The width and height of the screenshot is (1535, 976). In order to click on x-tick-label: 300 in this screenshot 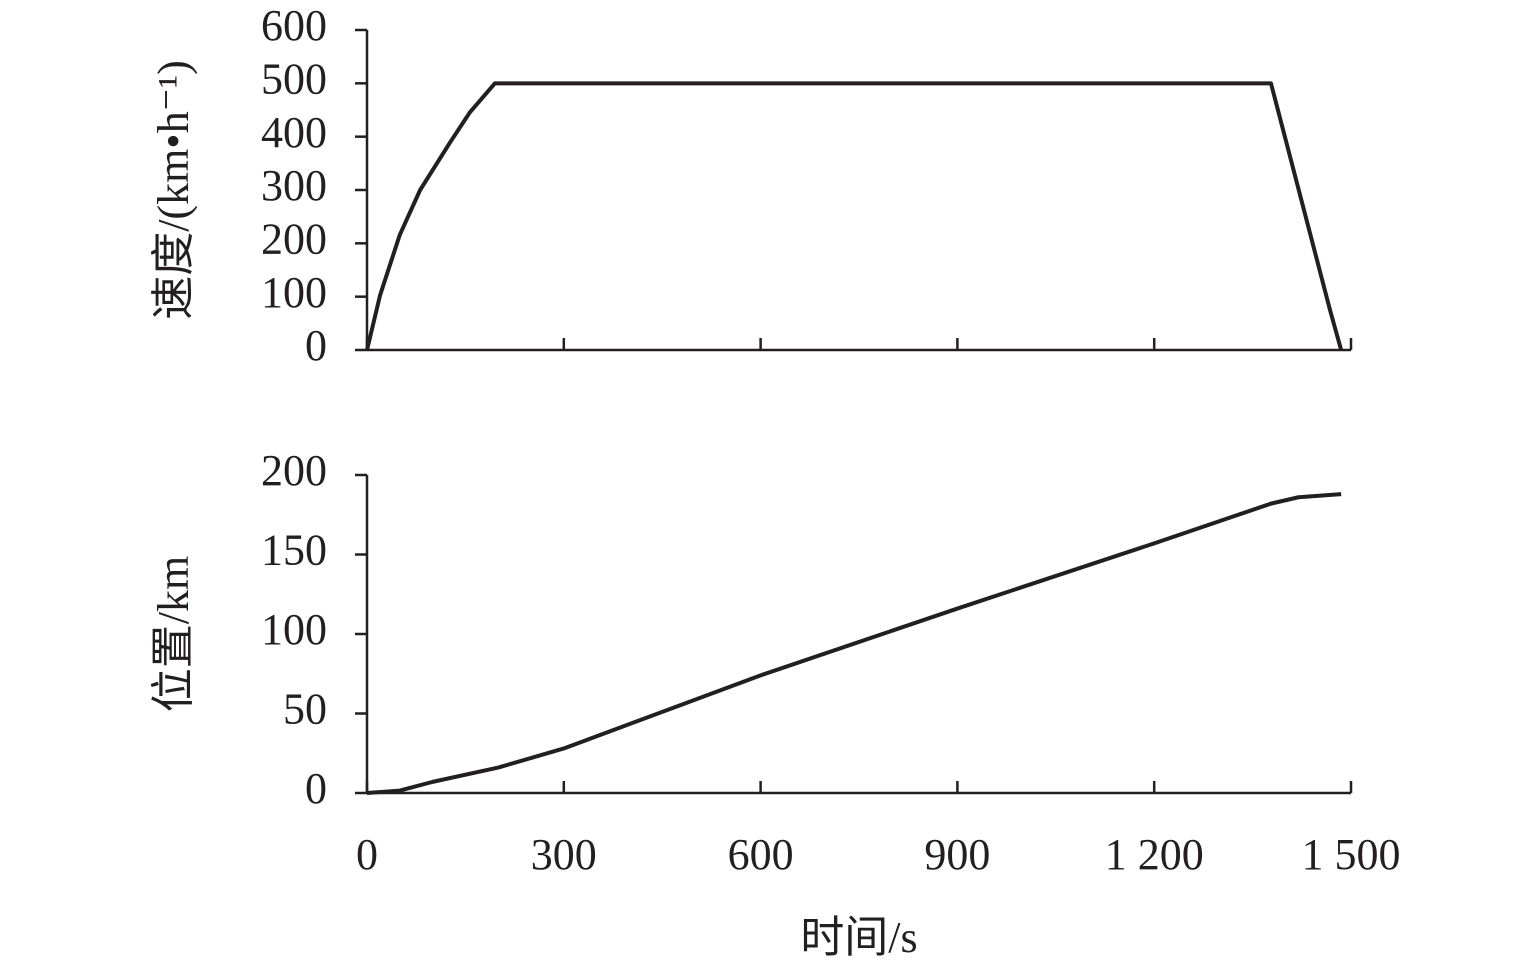, I will do `click(564, 854)`.